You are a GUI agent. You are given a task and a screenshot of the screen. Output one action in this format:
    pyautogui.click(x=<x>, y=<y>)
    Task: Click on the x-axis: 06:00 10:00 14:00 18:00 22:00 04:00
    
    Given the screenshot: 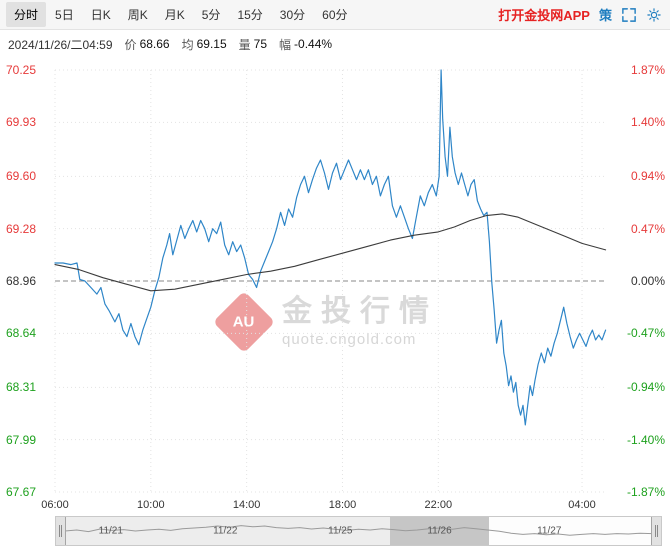 What is the action you would take?
    pyautogui.click(x=335, y=506)
    